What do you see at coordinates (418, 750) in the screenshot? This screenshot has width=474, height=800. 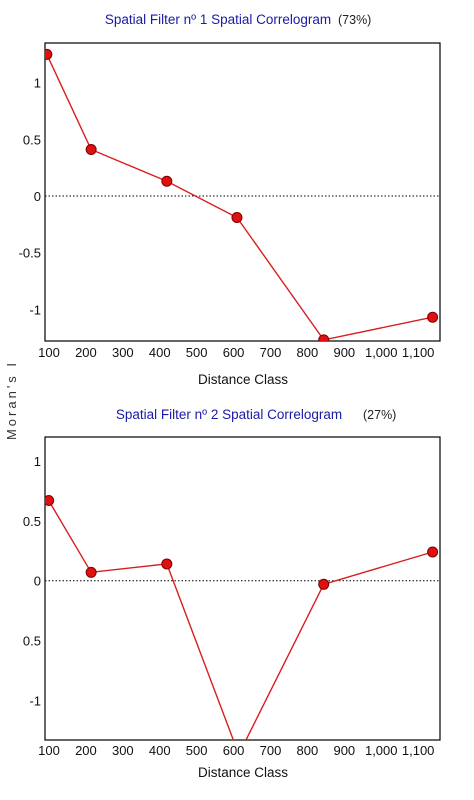 I see `chart-2-x-tick-label: 1,100` at bounding box center [418, 750].